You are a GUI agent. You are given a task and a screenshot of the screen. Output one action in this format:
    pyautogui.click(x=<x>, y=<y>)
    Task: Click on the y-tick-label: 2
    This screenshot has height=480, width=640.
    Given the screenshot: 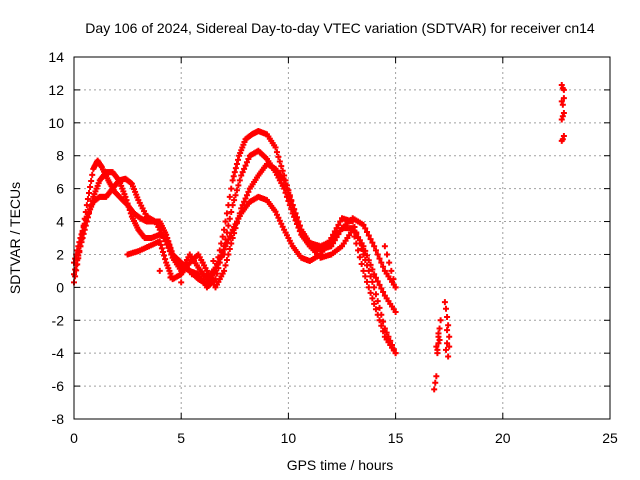 What is the action you would take?
    pyautogui.click(x=60, y=254)
    